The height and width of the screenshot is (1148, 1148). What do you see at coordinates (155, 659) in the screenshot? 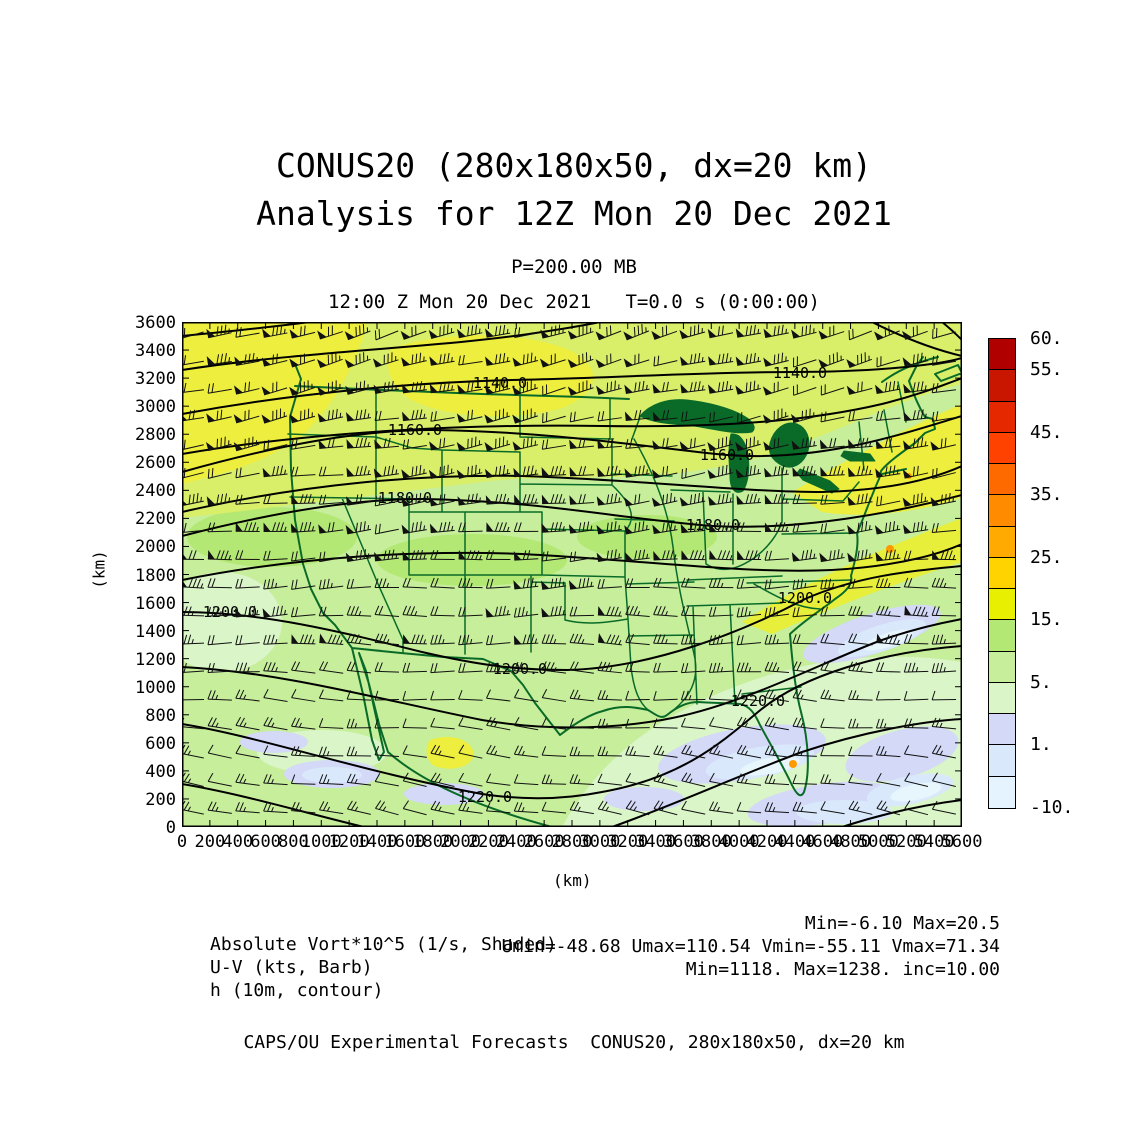
I see `y-tick-label: 1200` at bounding box center [155, 659].